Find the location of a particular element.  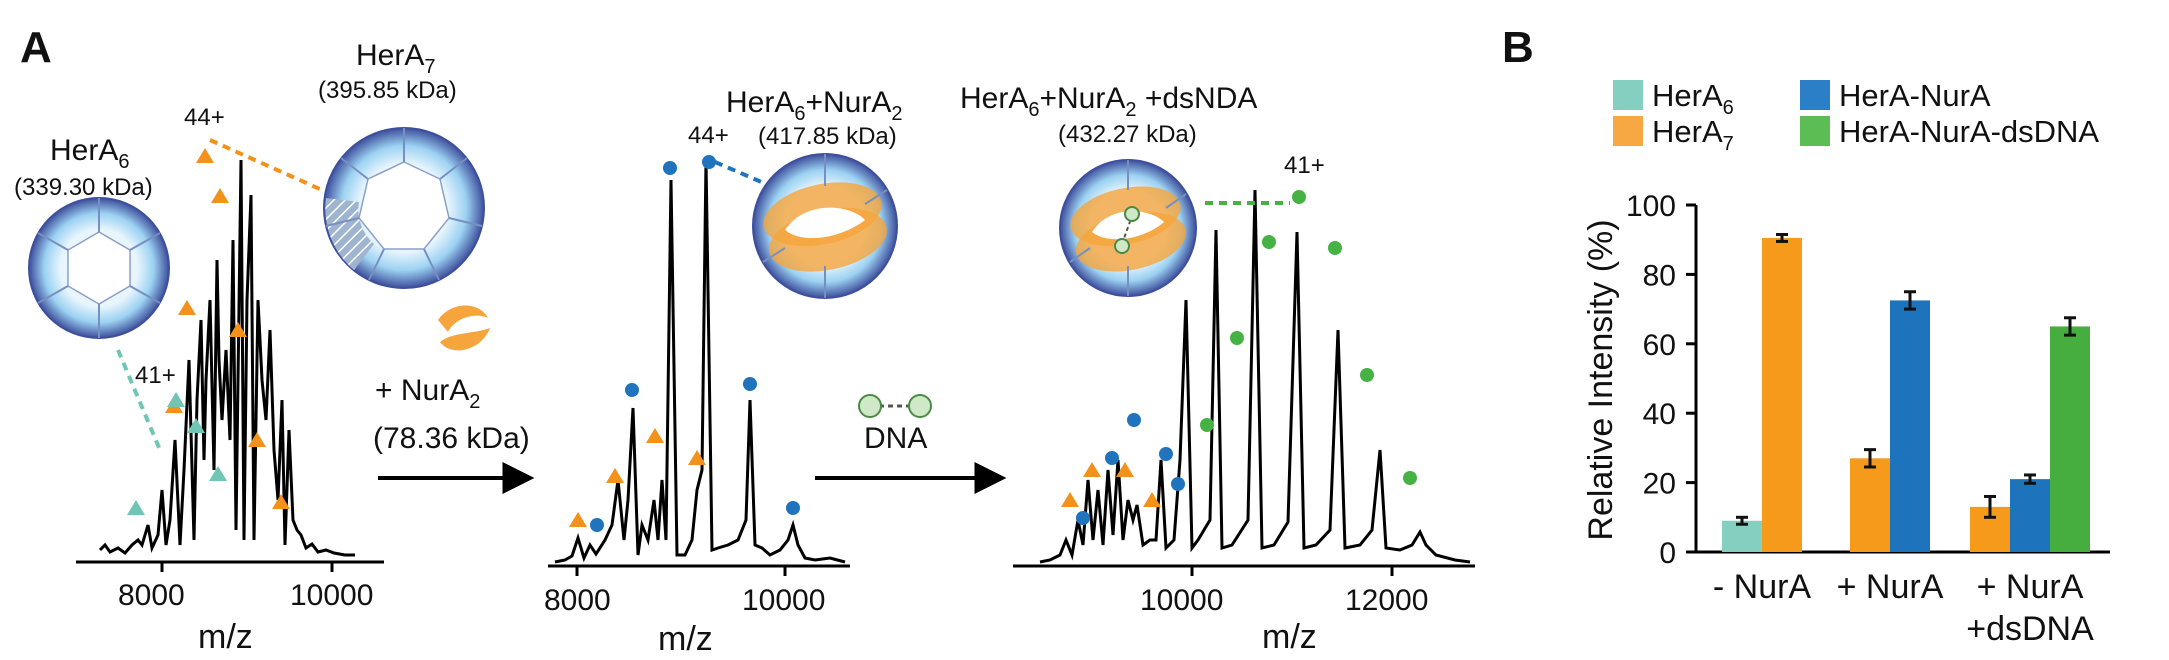

spectrum-3-trace is located at coordinates (1255, 376).